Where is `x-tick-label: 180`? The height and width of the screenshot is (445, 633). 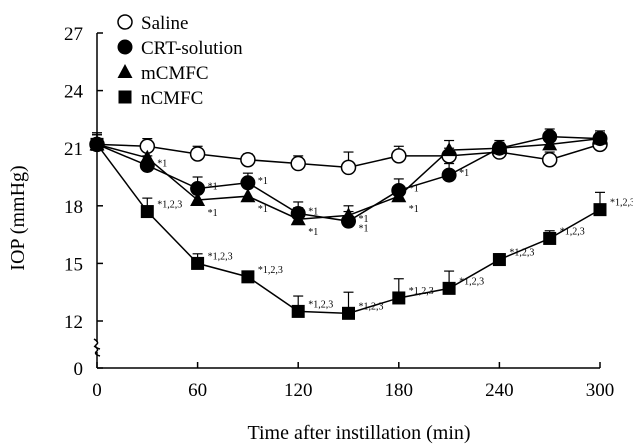 x-tick-label: 180 is located at coordinates (399, 390).